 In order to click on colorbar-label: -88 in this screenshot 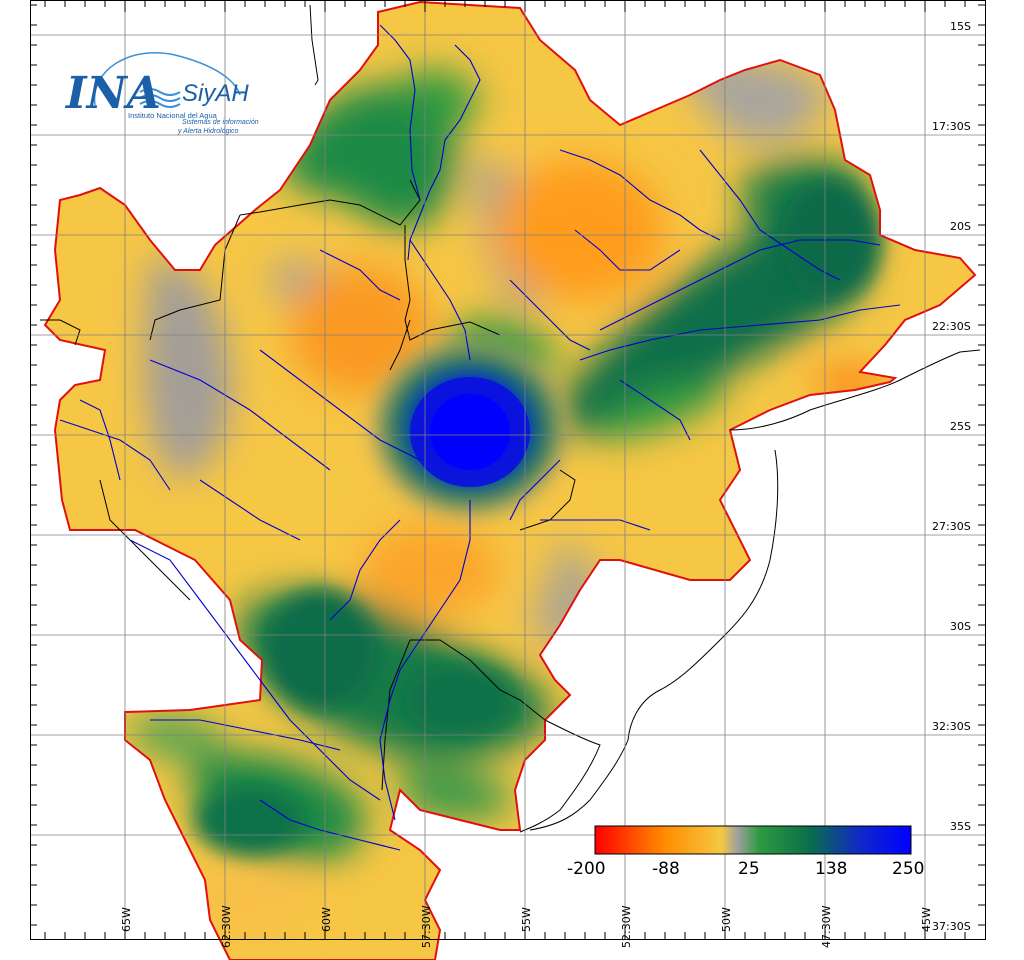, I will do `click(666, 869)`.